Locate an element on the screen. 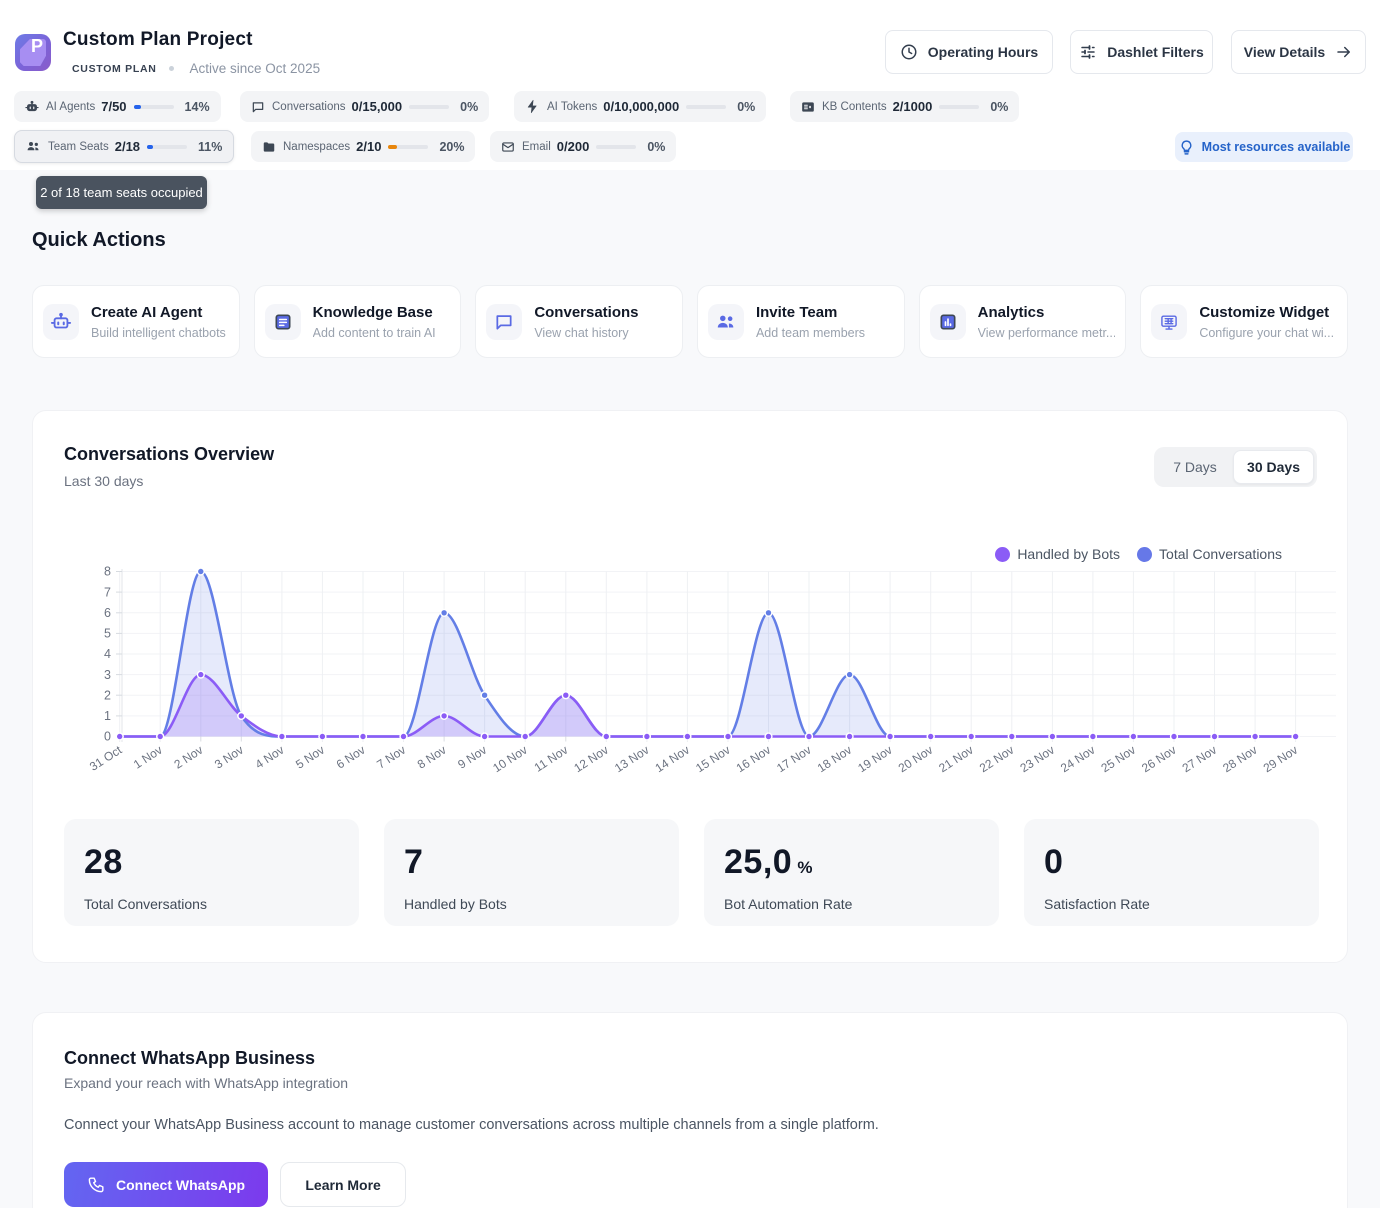 The width and height of the screenshot is (1380, 1208). svg-text: 1 Nov is located at coordinates (148, 757).